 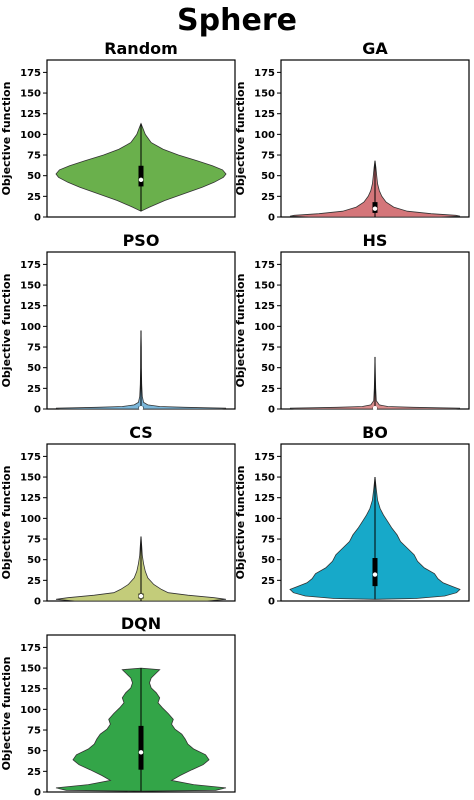 I want to click on violin-panel-pso: PSO 0 25 50 75 100 125 150 175 Objective function, so click(x=118, y=323).